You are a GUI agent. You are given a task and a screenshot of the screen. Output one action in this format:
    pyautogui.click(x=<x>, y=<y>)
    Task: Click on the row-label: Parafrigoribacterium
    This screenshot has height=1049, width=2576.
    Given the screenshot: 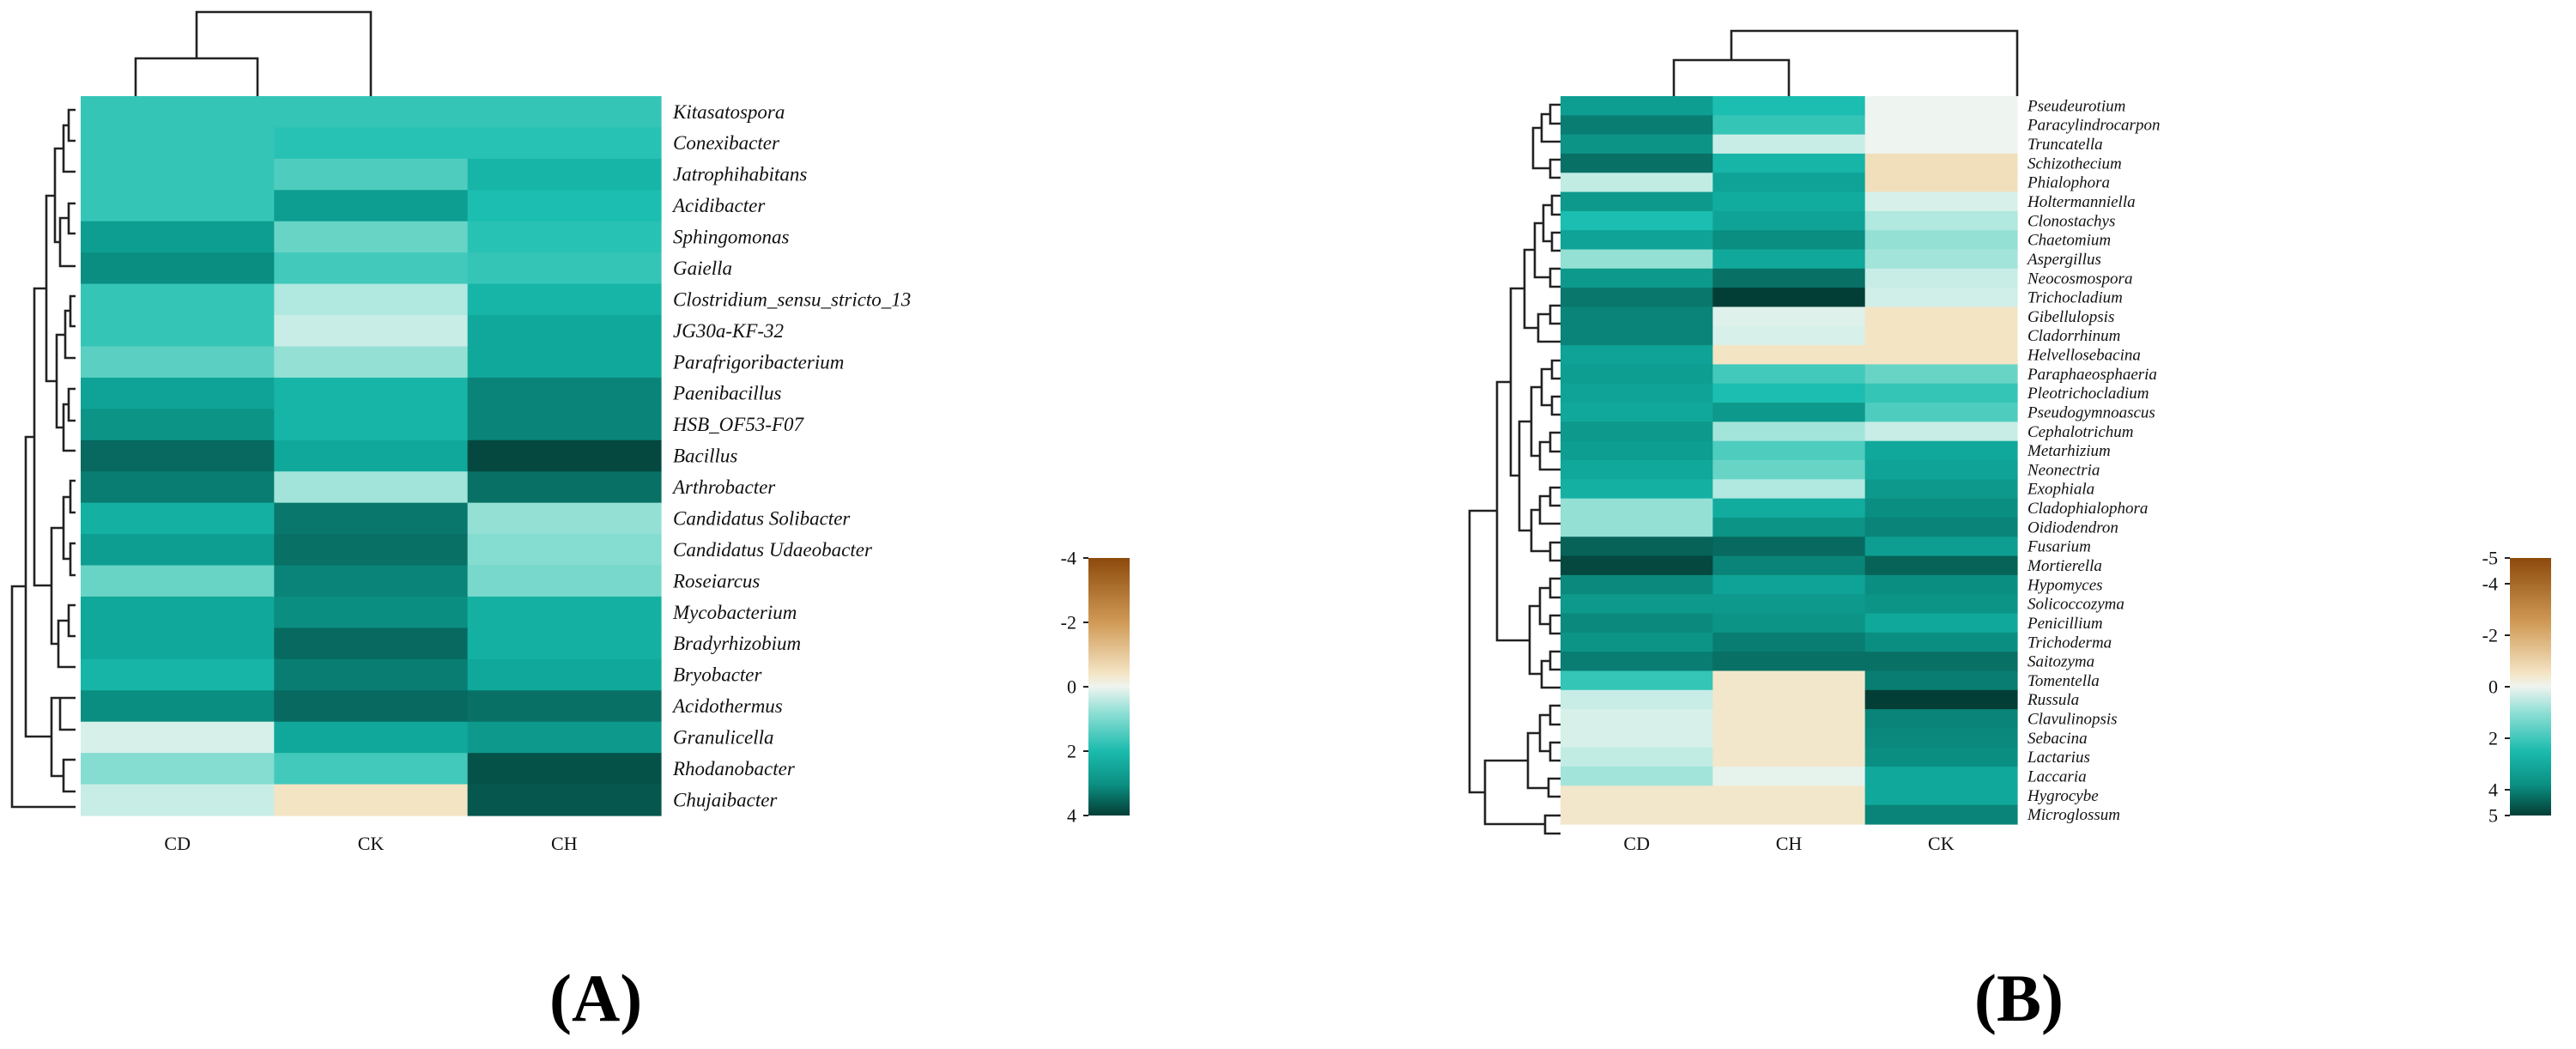 What is the action you would take?
    pyautogui.click(x=758, y=362)
    